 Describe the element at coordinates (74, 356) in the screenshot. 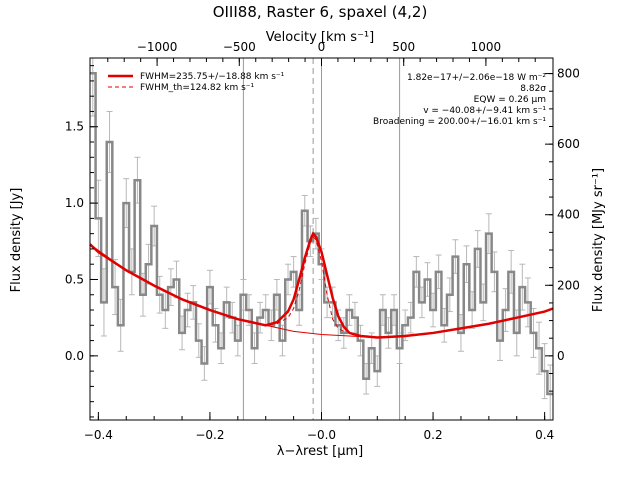

I see `y-tick-label-0: 0.0` at that location.